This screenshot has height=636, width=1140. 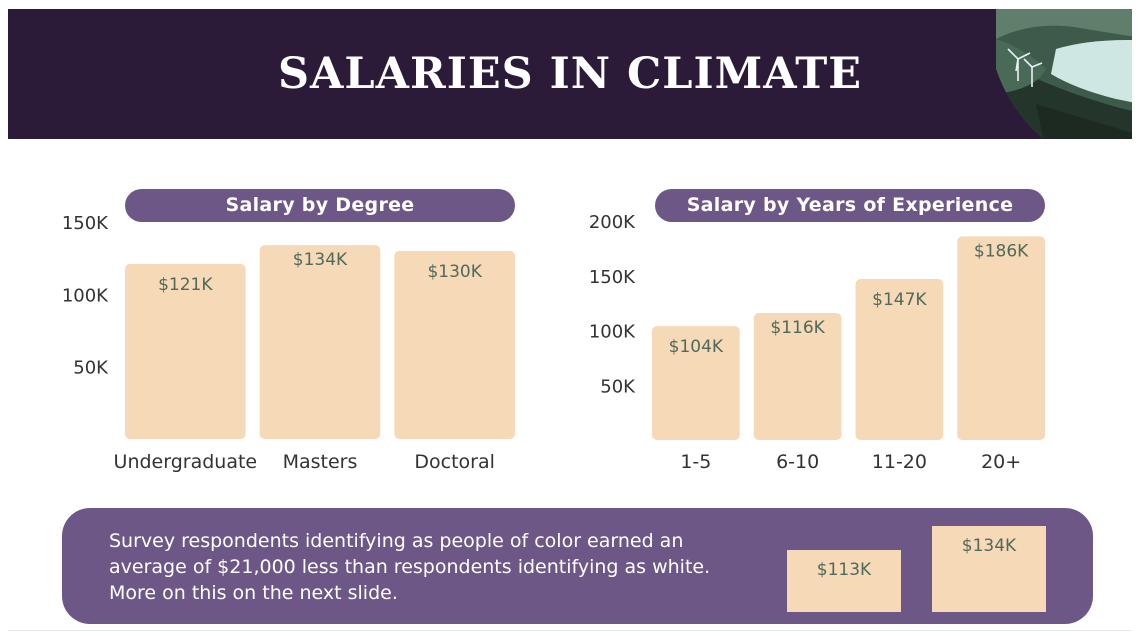 What do you see at coordinates (797, 328) in the screenshot?
I see `bar-value-label: $116K` at bounding box center [797, 328].